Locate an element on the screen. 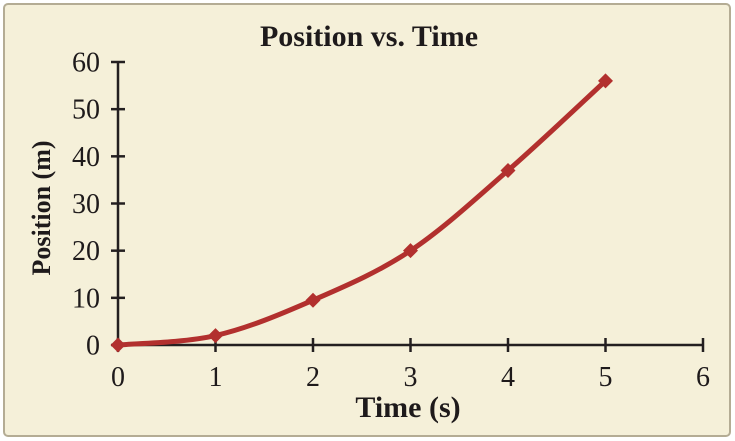 This screenshot has height=441, width=735. x-tick-label: 5 is located at coordinates (606, 377).